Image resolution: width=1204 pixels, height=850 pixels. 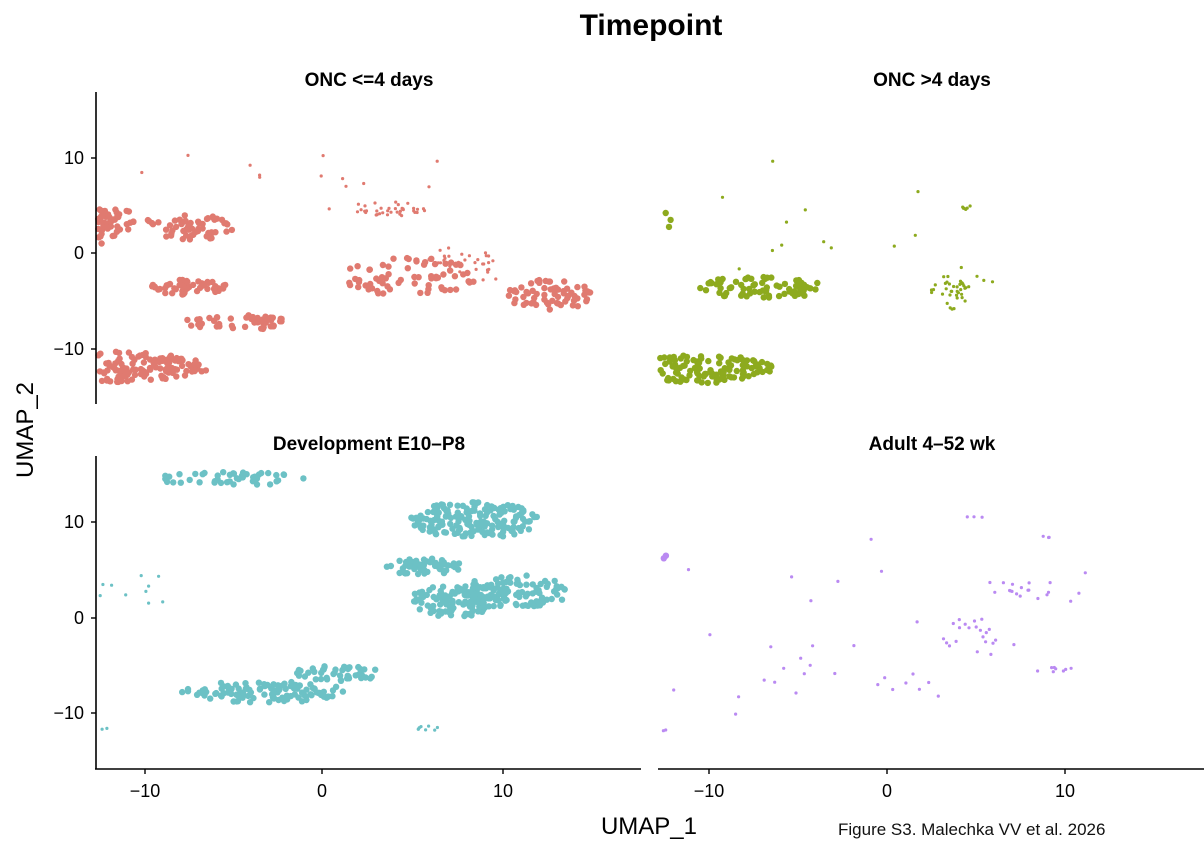 I want to click on figure-caption: Figure S3. Malechka VV et al. 2026, so click(x=972, y=829).